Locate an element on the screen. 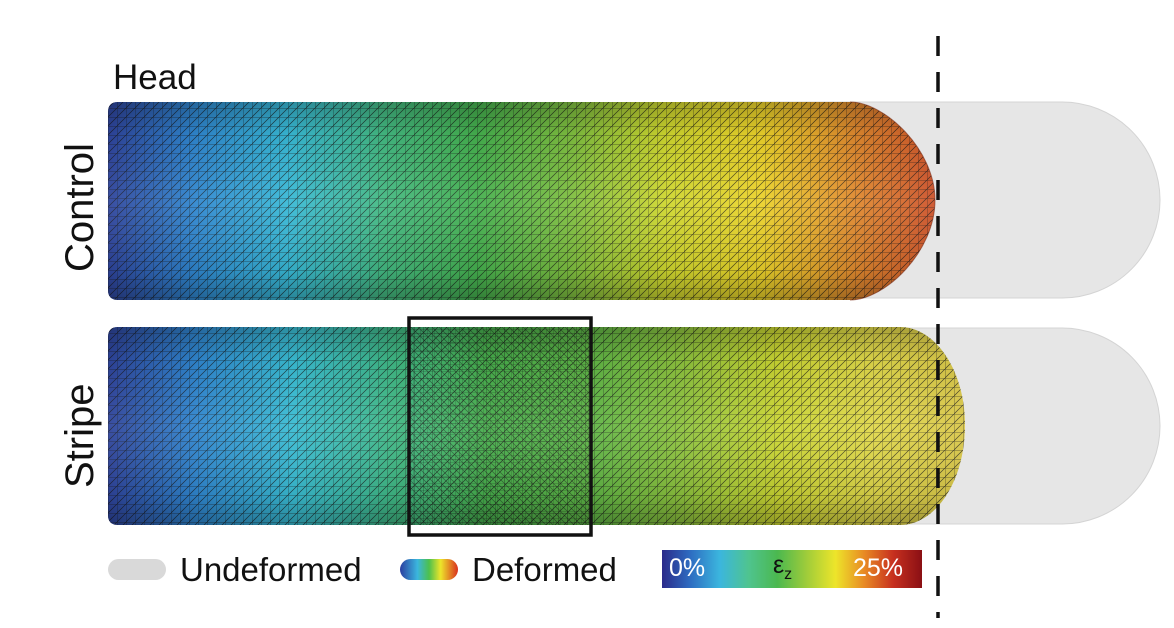 This screenshot has height=628, width=1174. stripe-row-label: Stripe is located at coordinates (80, 436).